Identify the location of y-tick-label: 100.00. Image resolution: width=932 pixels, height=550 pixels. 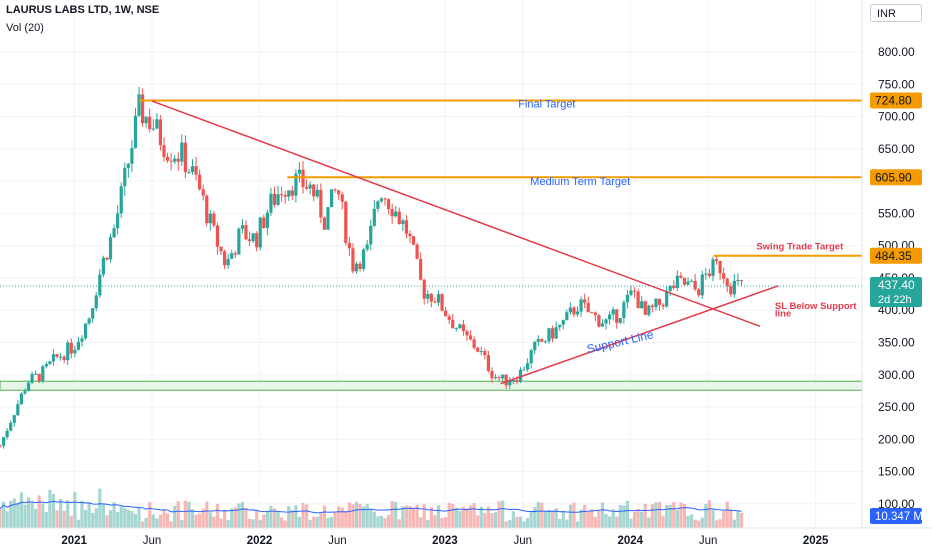
(896, 504).